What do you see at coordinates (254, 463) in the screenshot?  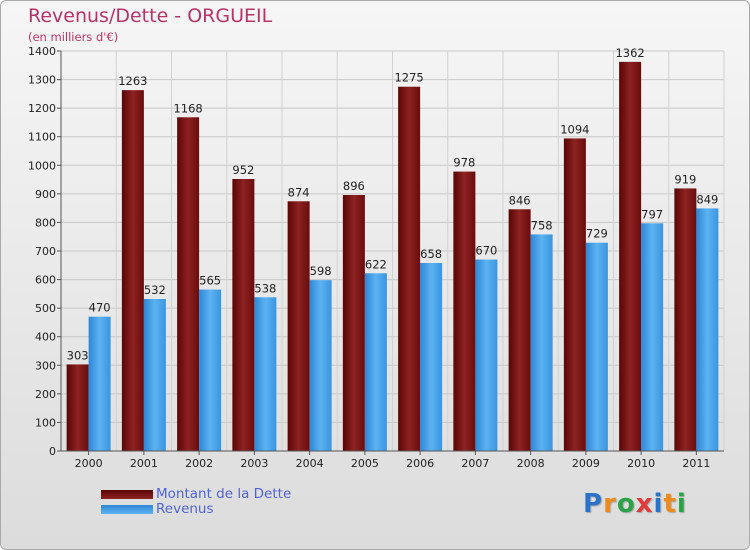 I see `x-tick-label: 2003` at bounding box center [254, 463].